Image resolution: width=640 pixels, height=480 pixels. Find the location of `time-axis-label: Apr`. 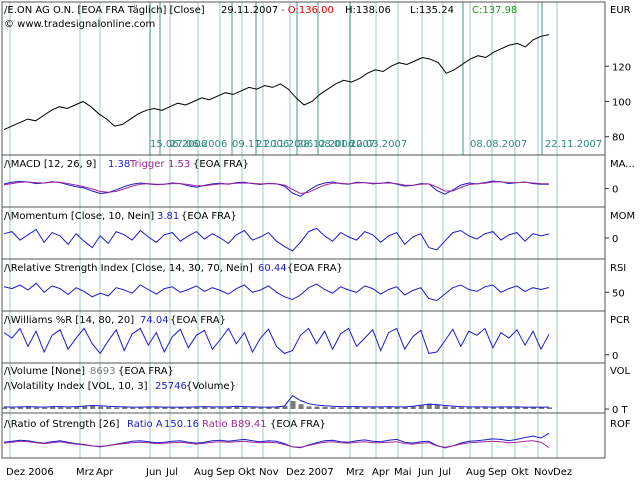

time-axis-label: Apr is located at coordinates (381, 472).